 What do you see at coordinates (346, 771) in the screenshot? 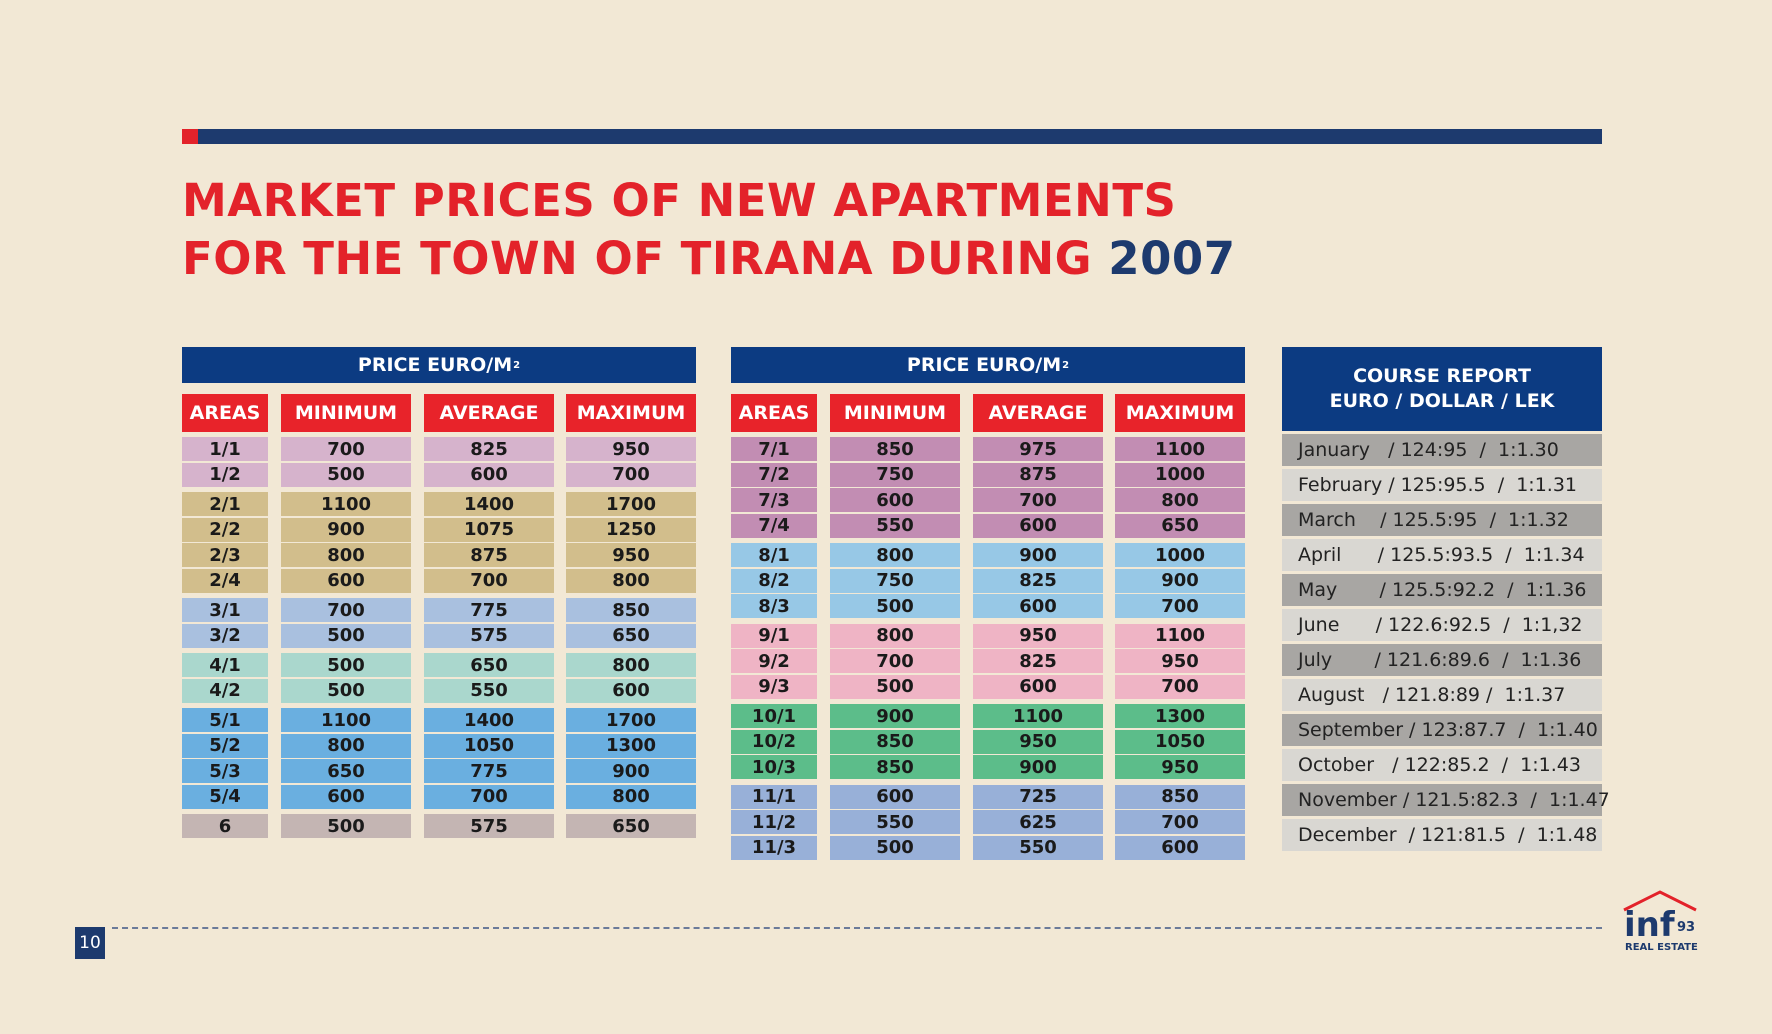
I see `minimum-cell: 650` at bounding box center [346, 771].